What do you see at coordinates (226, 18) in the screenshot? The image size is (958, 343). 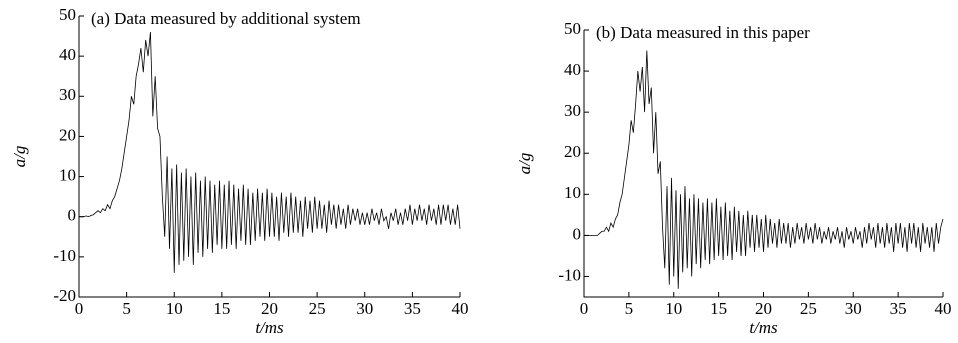 I see `chart-title: (a) Data measured by additional system` at bounding box center [226, 18].